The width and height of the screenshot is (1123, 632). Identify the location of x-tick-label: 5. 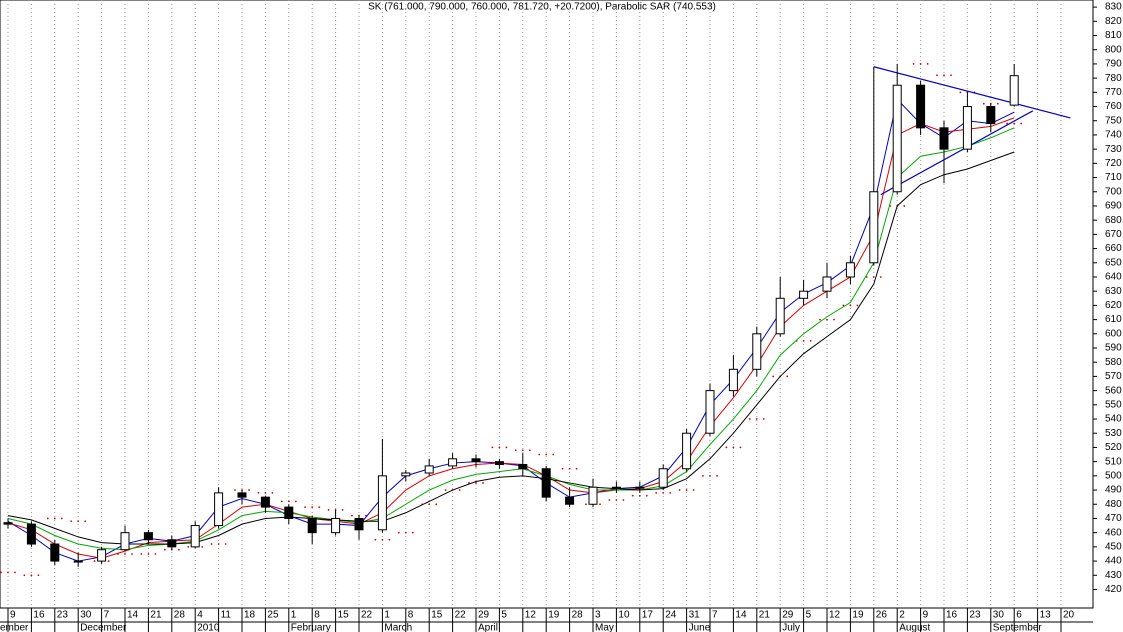
(809, 615).